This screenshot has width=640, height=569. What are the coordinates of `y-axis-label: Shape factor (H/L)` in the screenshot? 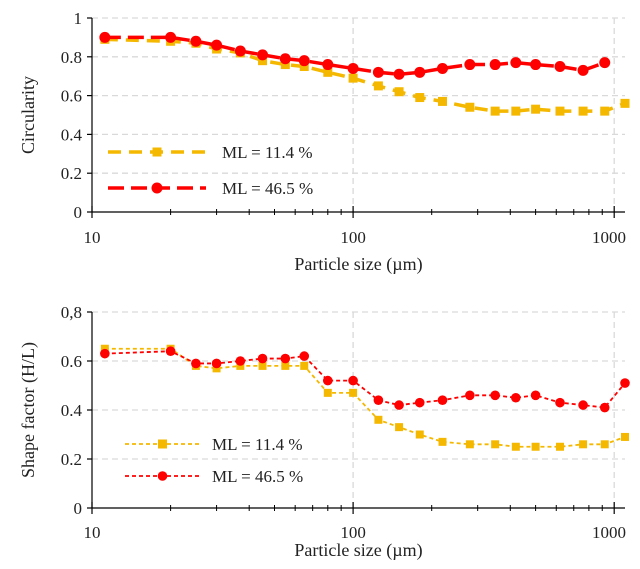 It's located at (28, 410).